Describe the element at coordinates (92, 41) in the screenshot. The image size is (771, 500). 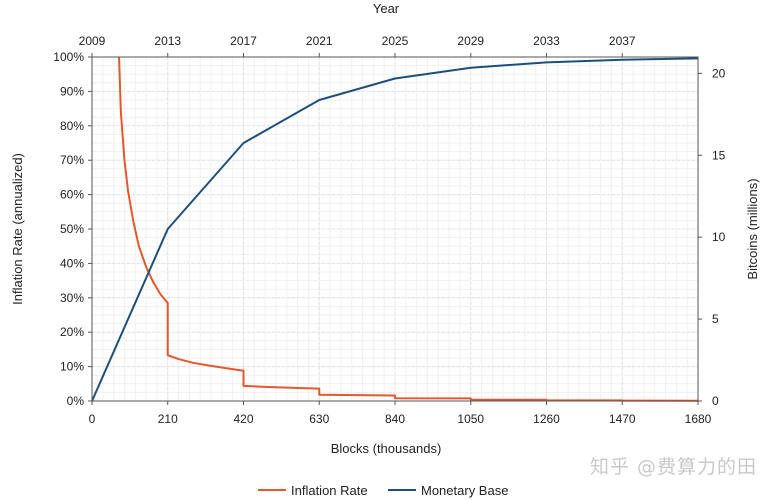
I see `top-tick-label: 2009` at that location.